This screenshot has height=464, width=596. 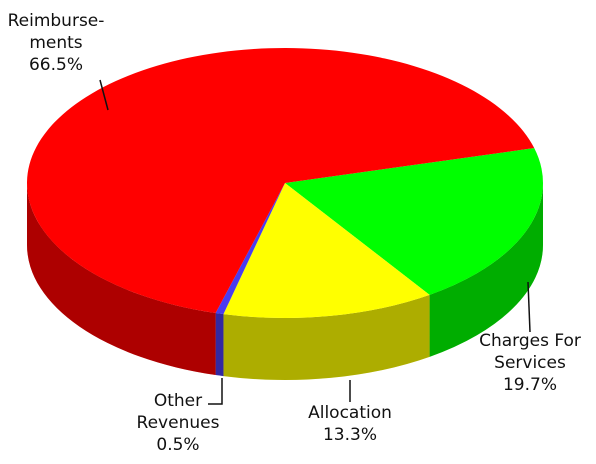 What do you see at coordinates (350, 413) in the screenshot?
I see `category-label: Allocation` at bounding box center [350, 413].